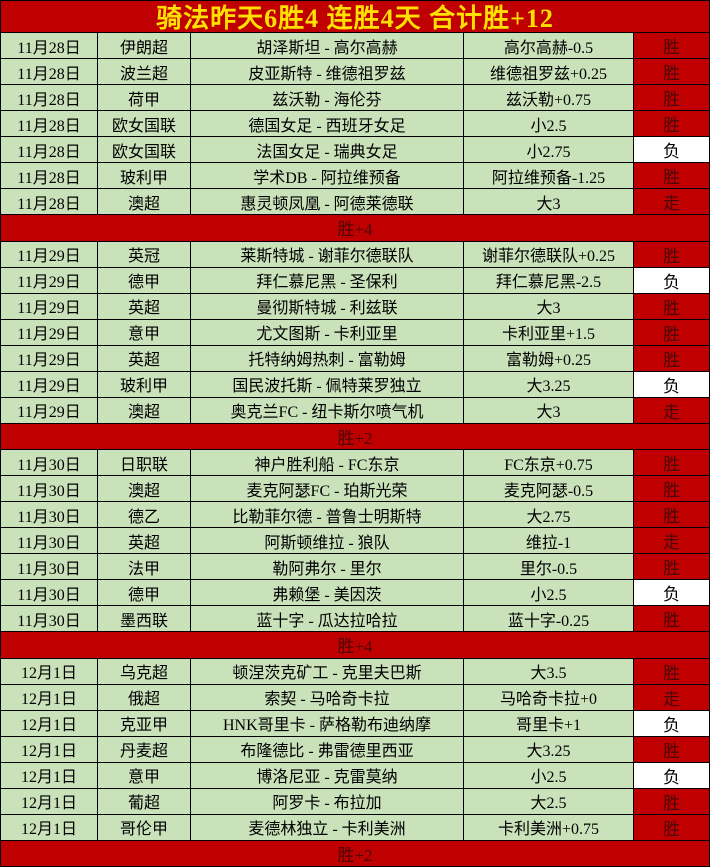  What do you see at coordinates (144, 723) in the screenshot?
I see `league-cell: 克亚甲` at bounding box center [144, 723].